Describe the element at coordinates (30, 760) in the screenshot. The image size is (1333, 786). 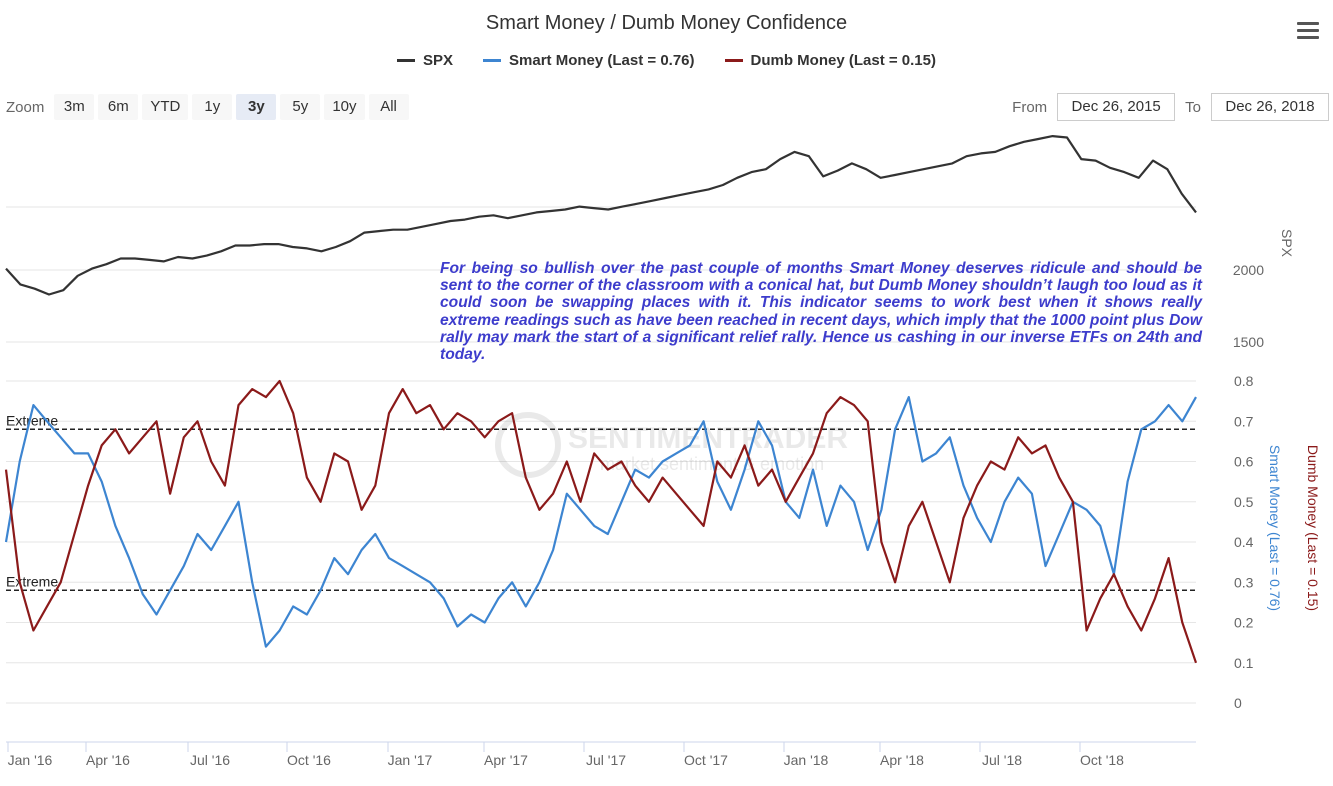
I see `x-tick-label-0: Jan '16` at that location.